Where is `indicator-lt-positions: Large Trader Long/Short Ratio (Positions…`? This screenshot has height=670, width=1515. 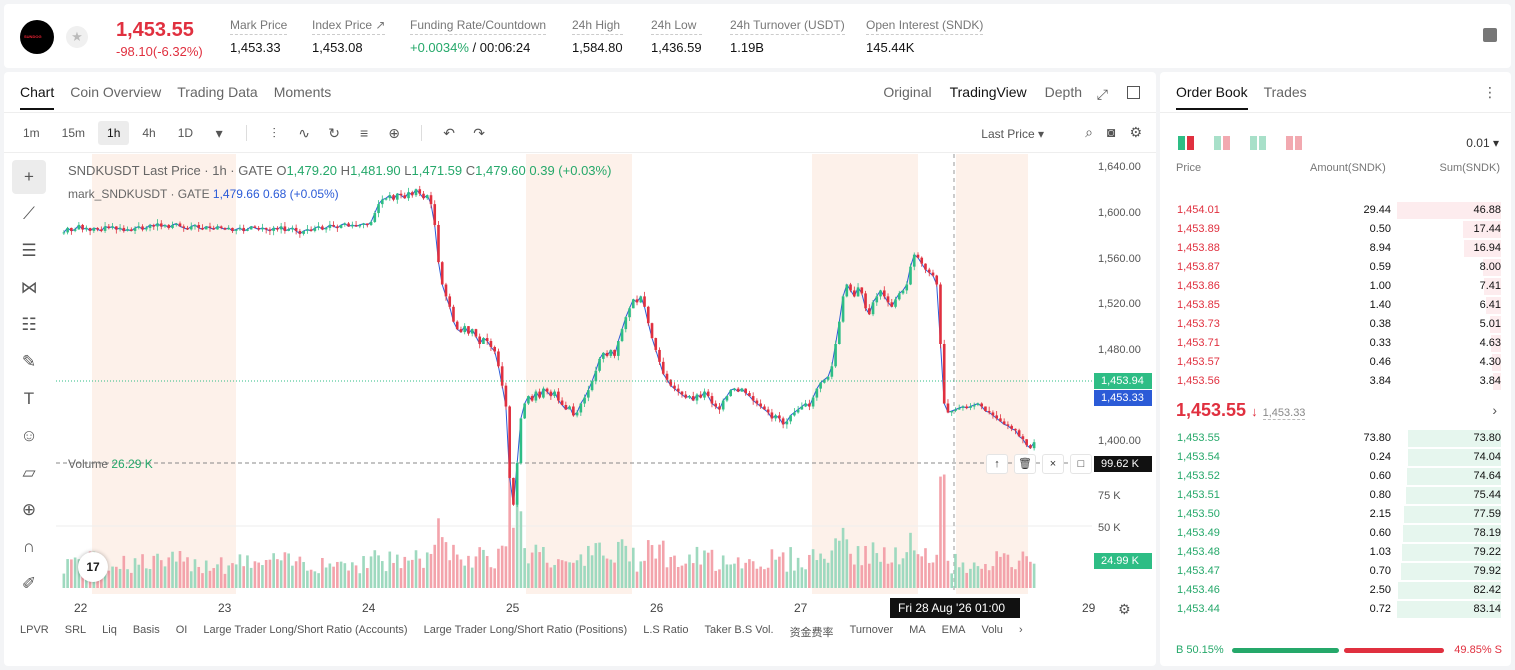
indicator-lt-positions: Large Trader Long/Short Ratio (Positions… is located at coordinates (525, 630).